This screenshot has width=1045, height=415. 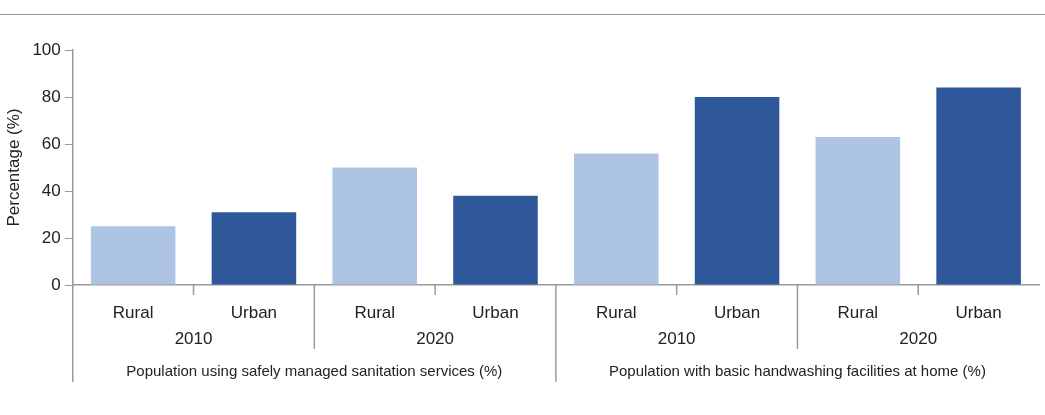 What do you see at coordinates (51, 237) in the screenshot?
I see `y-tick-label: 20` at bounding box center [51, 237].